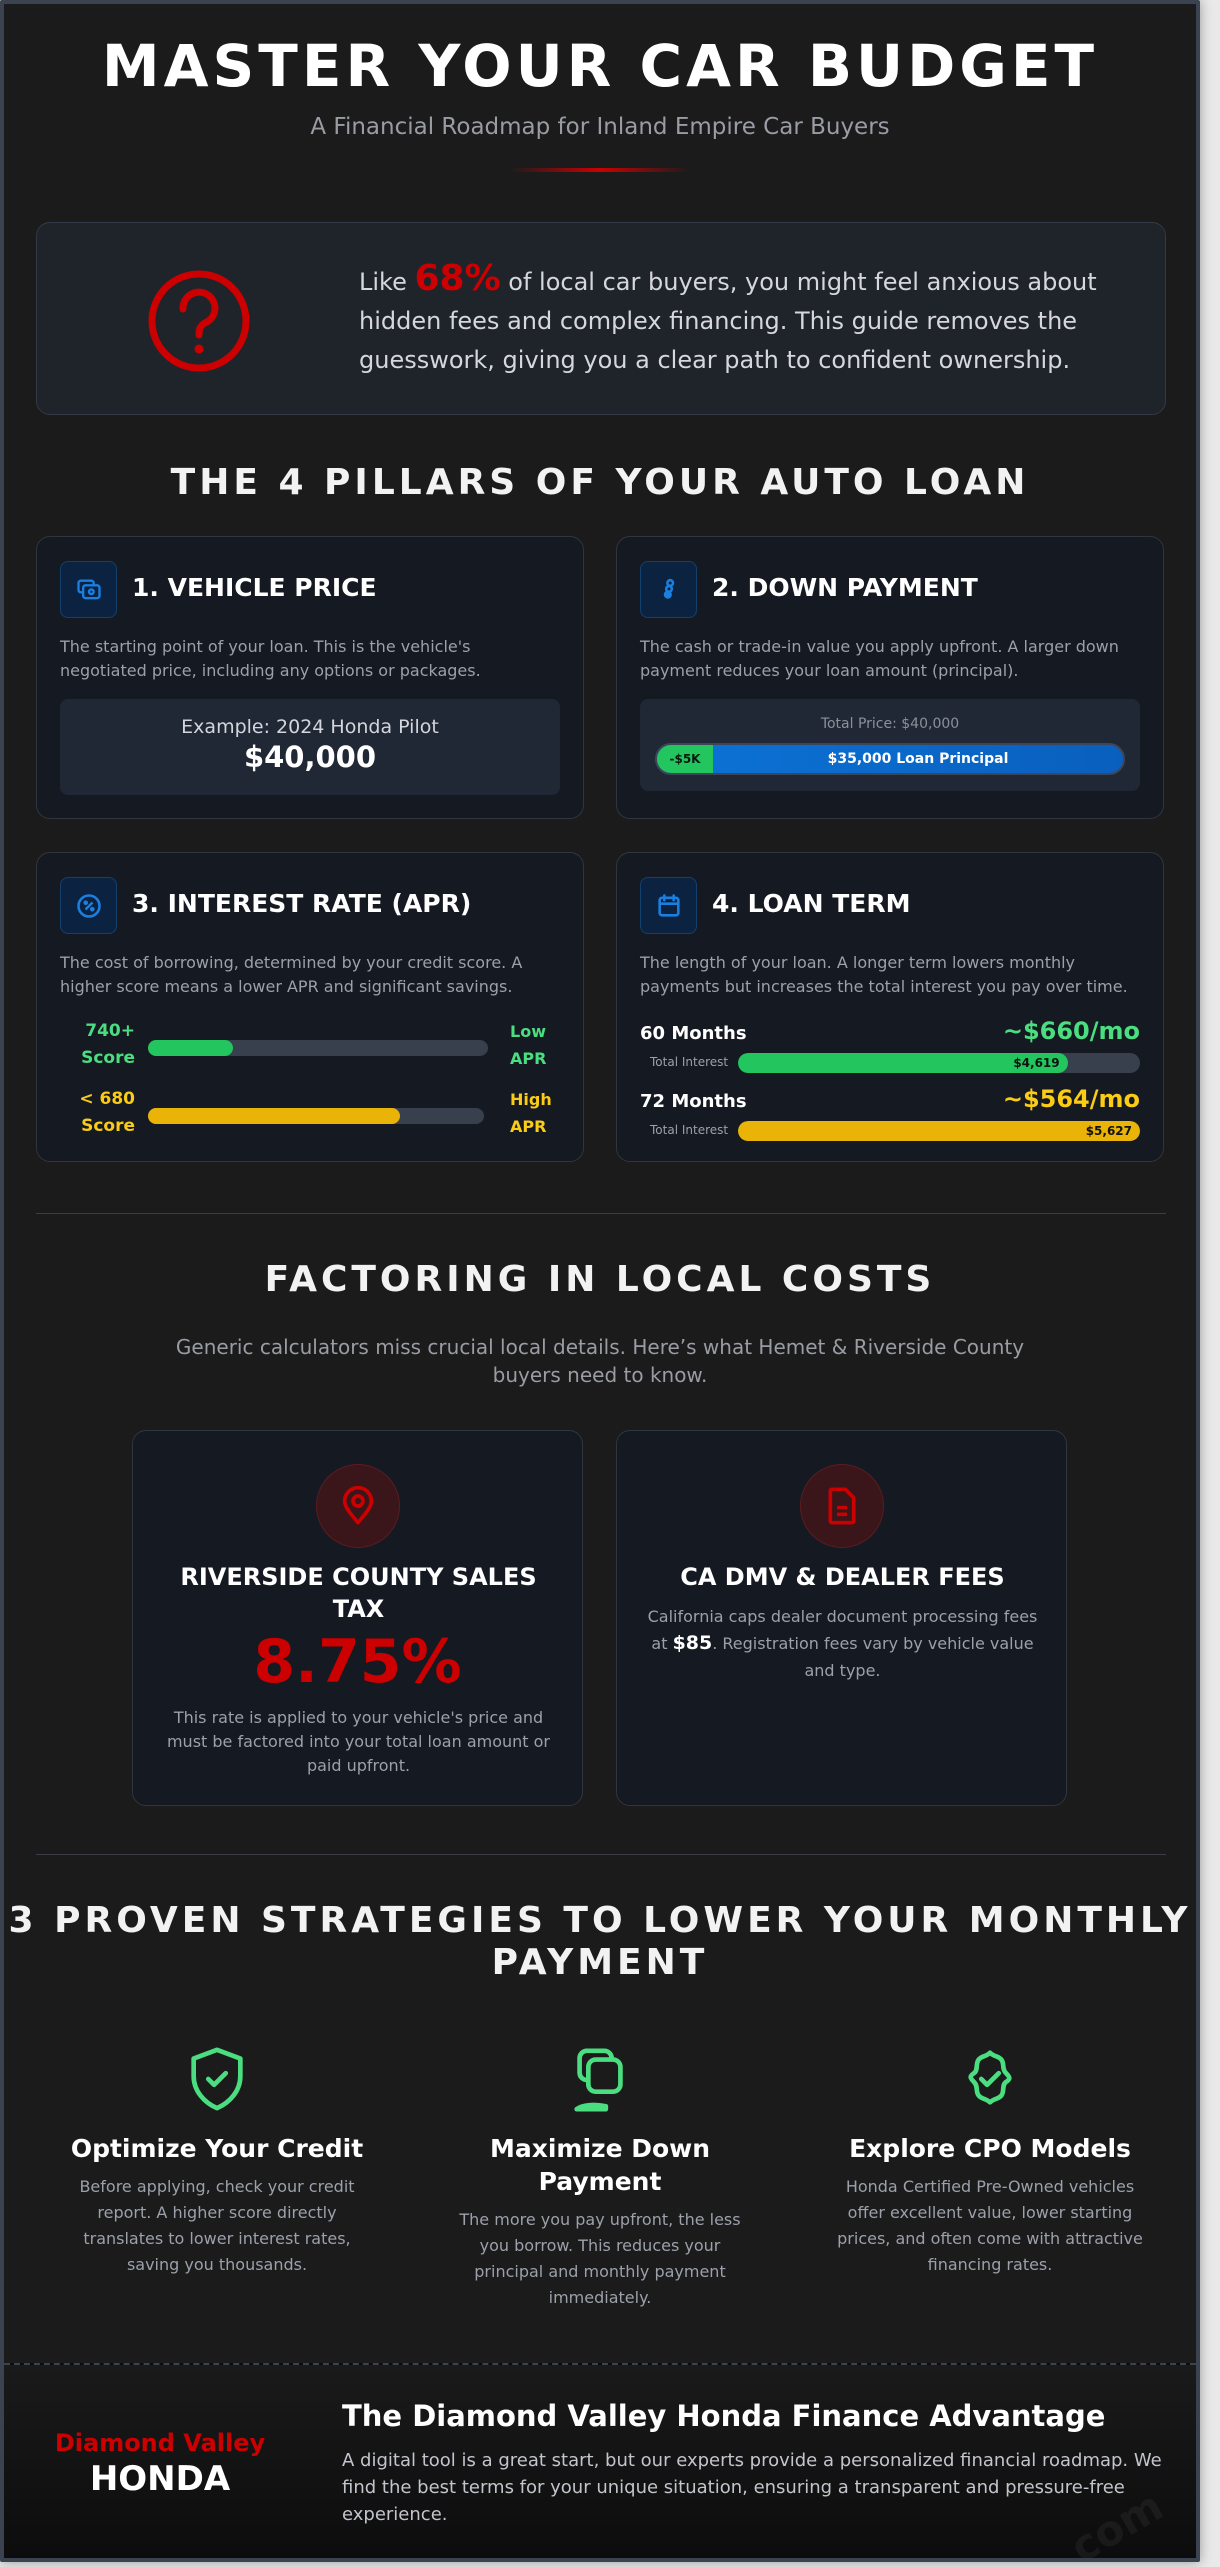 Image resolution: width=1220 pixels, height=2567 pixels. I want to click on total-price-label: Total Price: $40,000, so click(890, 724).